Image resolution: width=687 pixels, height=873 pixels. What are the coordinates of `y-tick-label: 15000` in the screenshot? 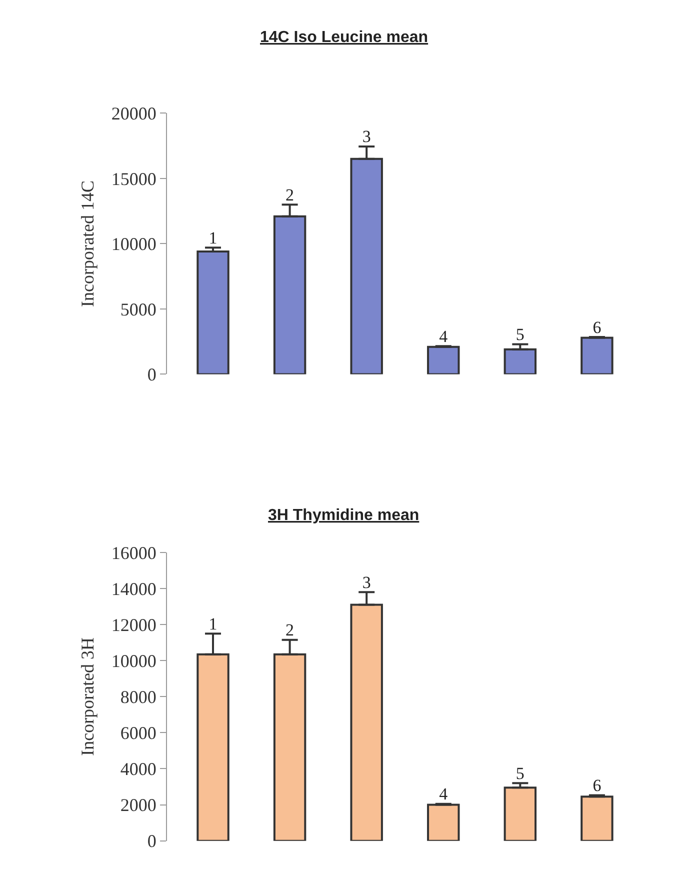 It's located at (133, 178).